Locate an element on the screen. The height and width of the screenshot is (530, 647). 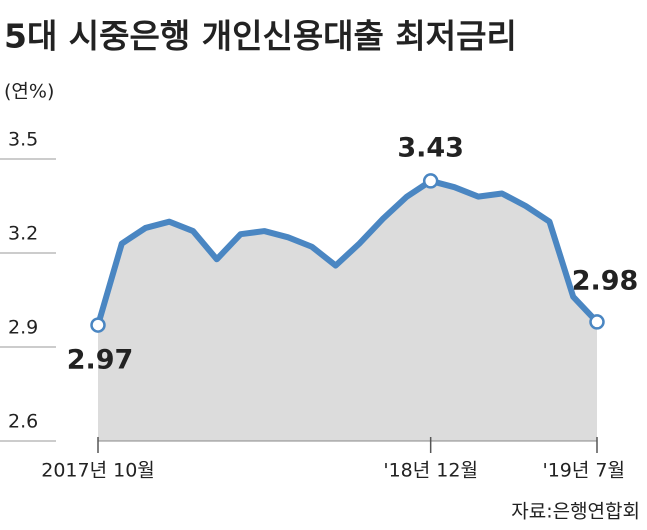
x-tick-label: 2017년 10월 is located at coordinates (98, 471).